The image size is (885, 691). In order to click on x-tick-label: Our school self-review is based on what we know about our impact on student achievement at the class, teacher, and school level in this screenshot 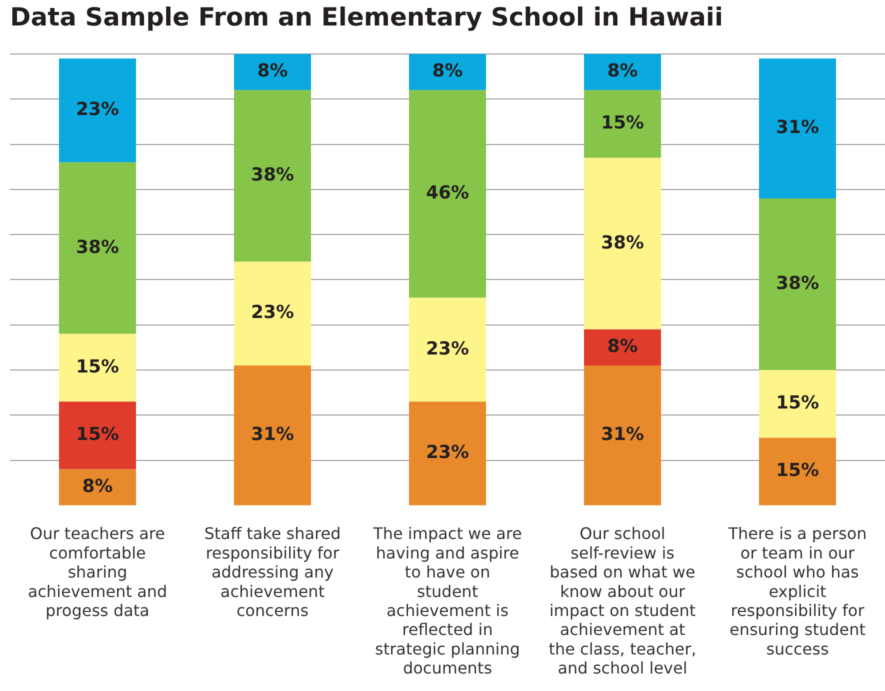, I will do `click(622, 601)`.